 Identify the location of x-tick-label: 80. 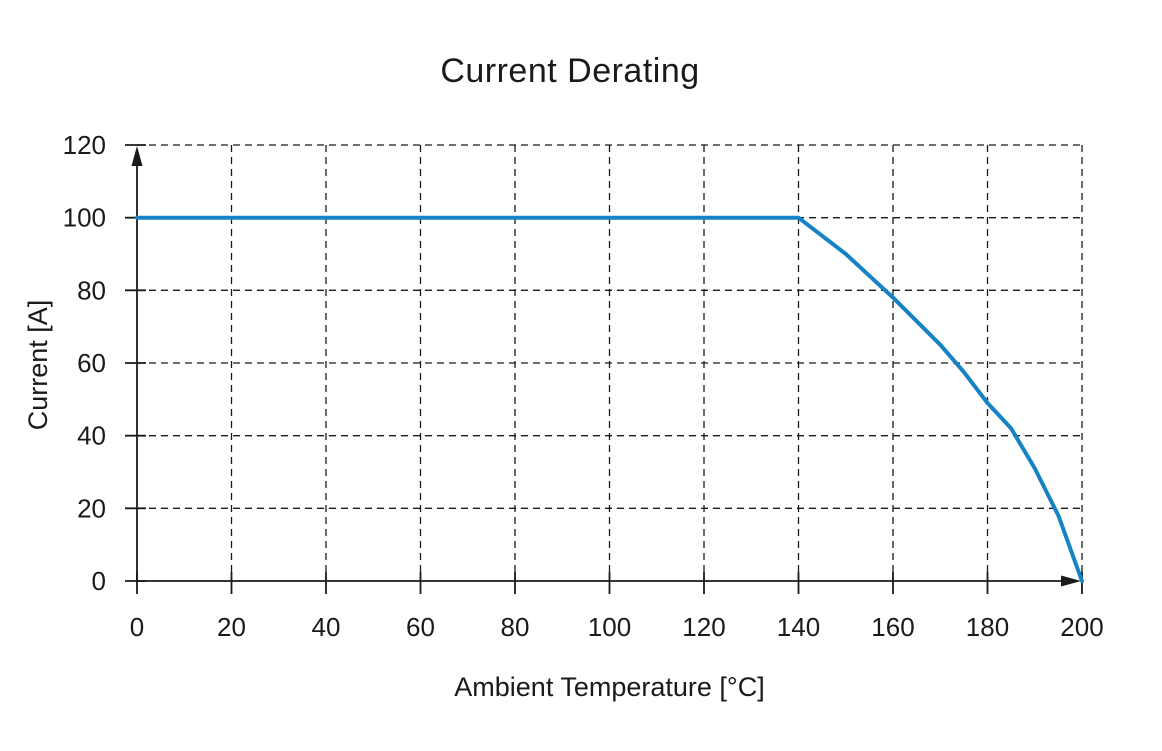
(515, 627).